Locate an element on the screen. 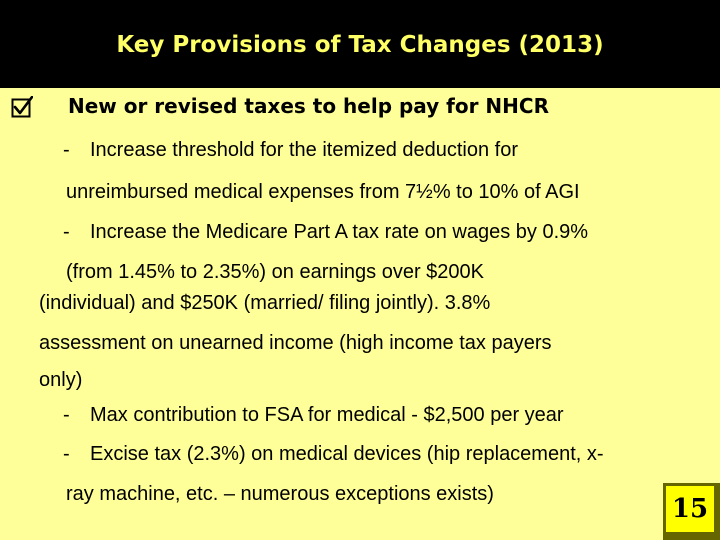  page-number: 15 is located at coordinates (690, 509).